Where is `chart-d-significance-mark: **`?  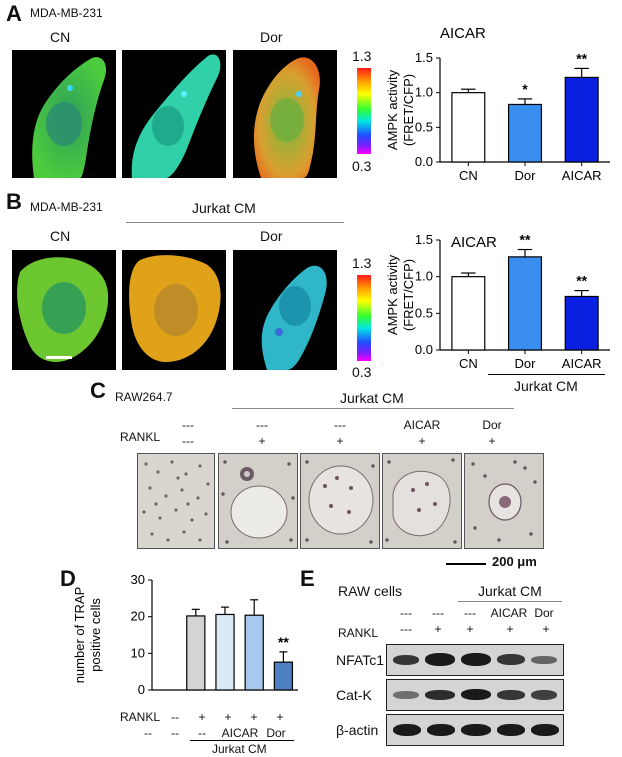 chart-d-significance-mark: ** is located at coordinates (283, 642).